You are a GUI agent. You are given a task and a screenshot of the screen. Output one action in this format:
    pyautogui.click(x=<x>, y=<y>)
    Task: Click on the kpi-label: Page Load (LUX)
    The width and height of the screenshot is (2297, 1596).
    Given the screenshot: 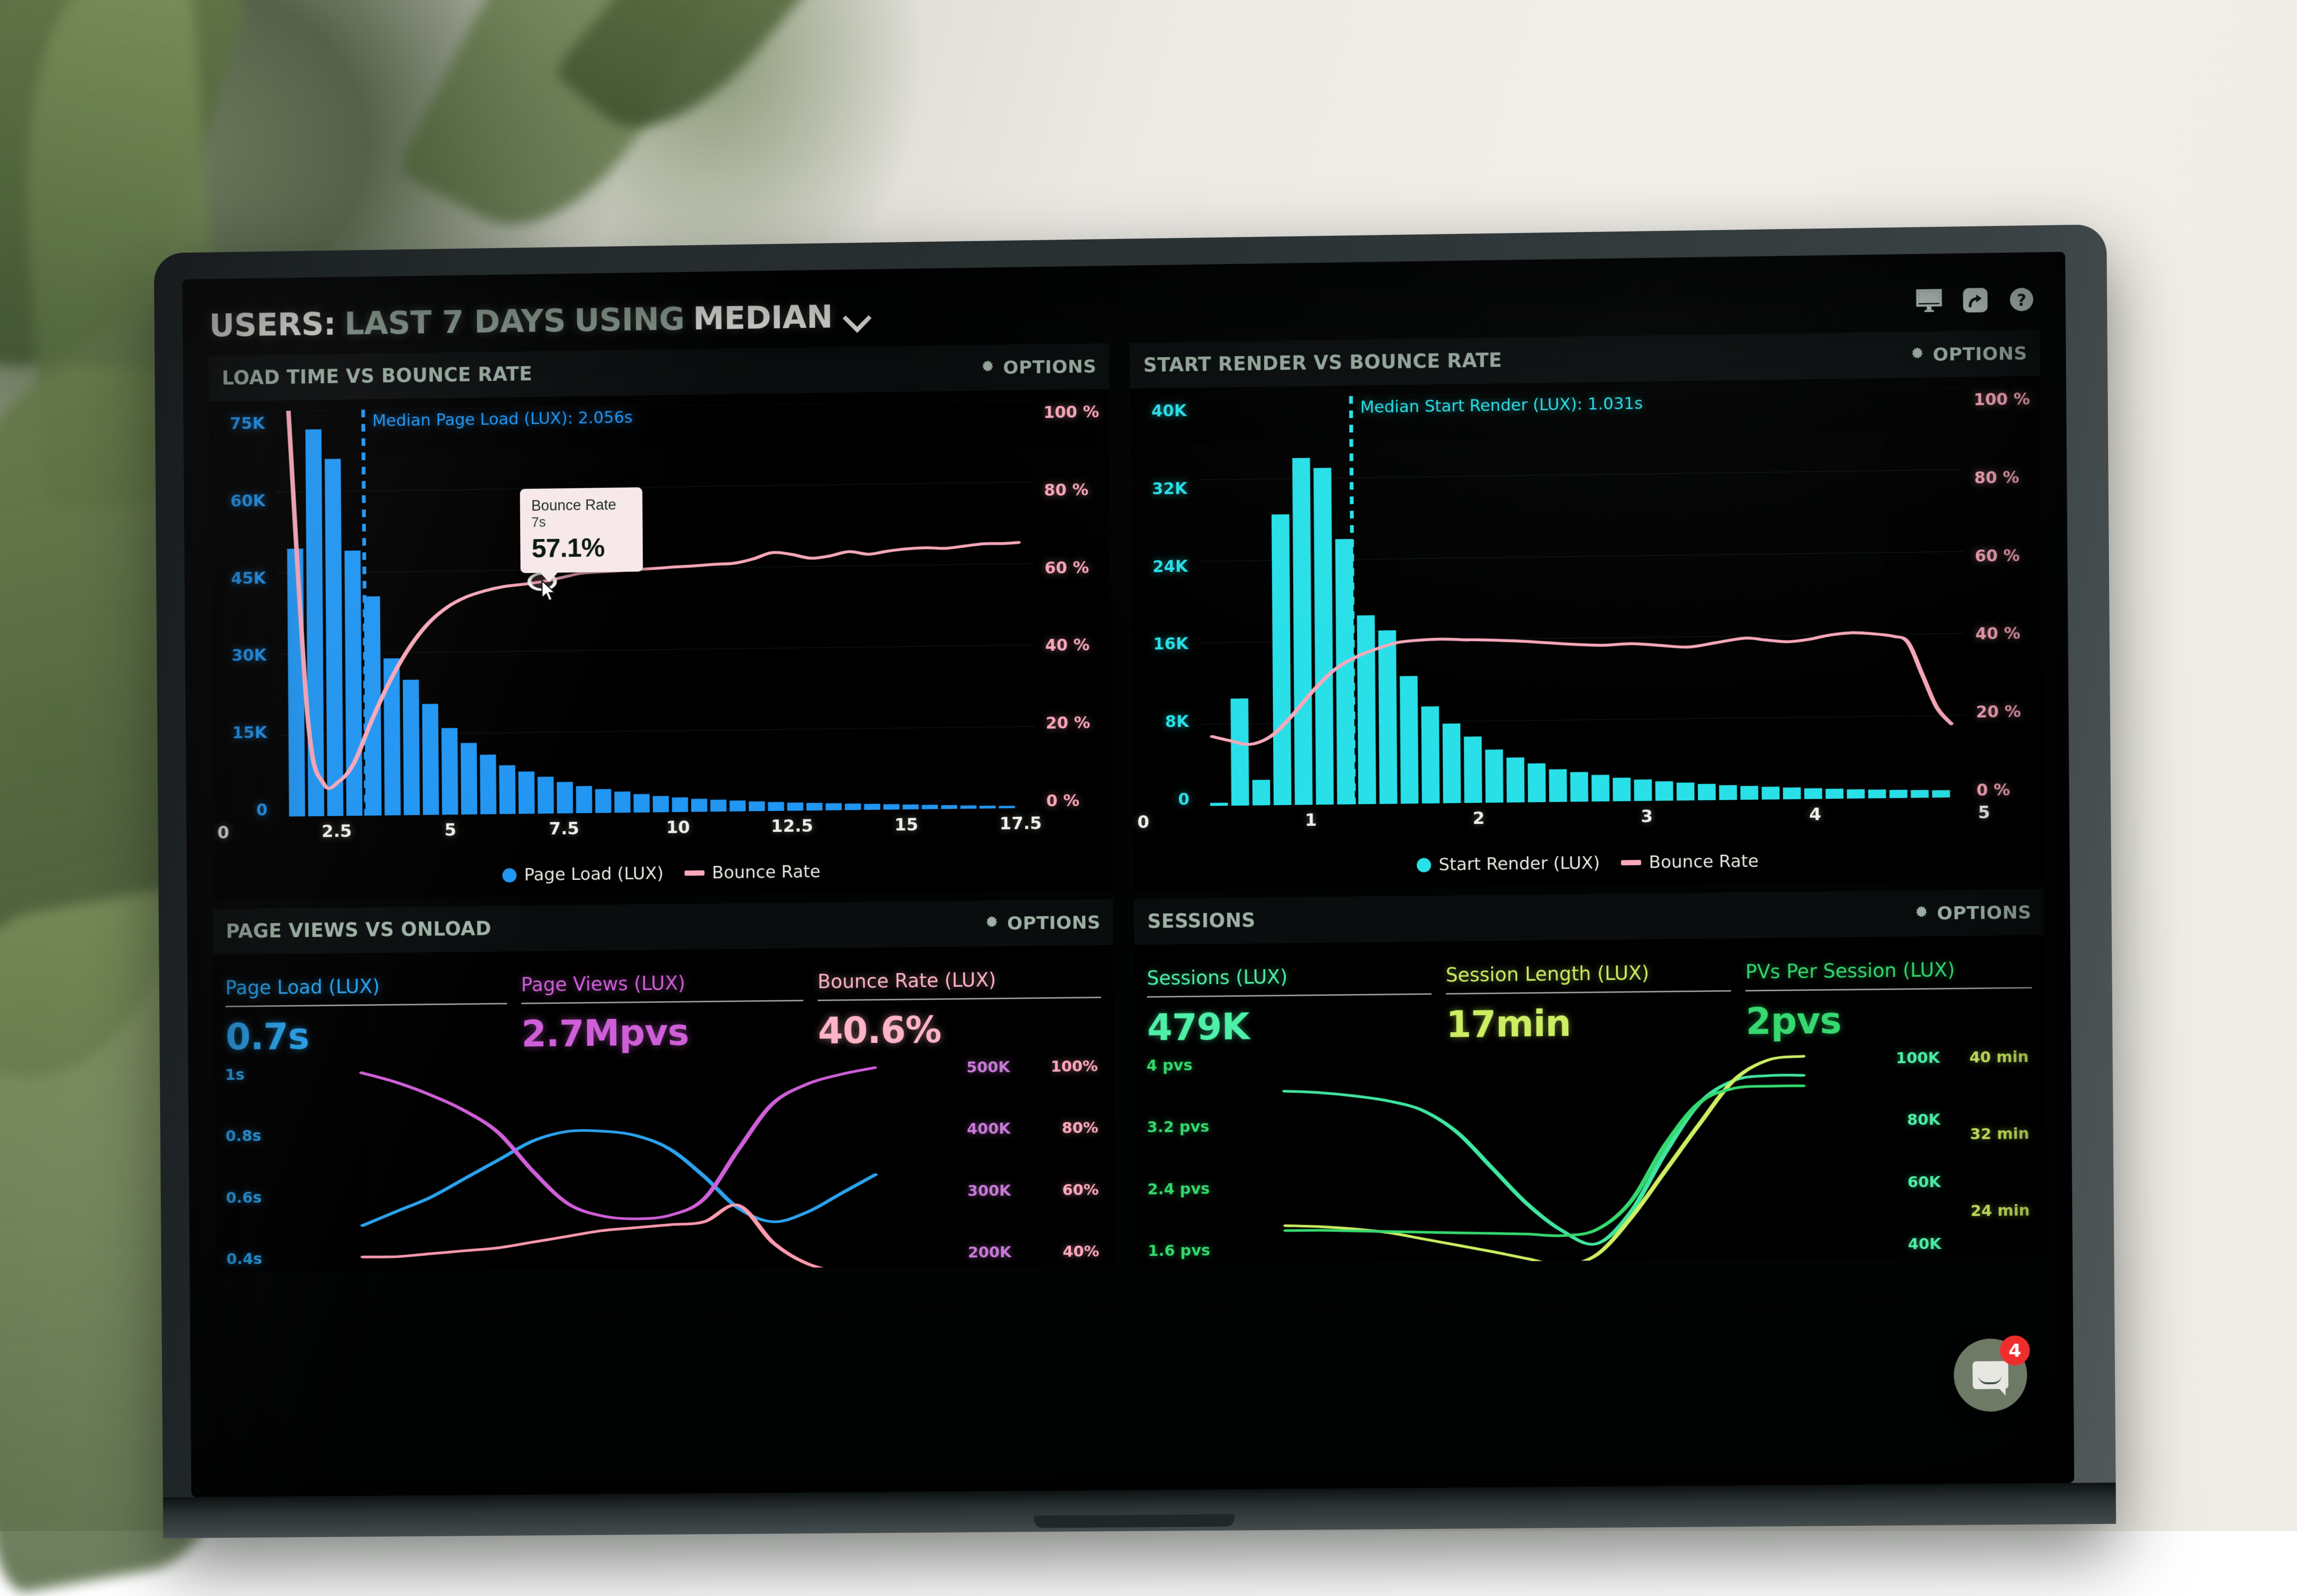 What is the action you would take?
    pyautogui.click(x=366, y=990)
    